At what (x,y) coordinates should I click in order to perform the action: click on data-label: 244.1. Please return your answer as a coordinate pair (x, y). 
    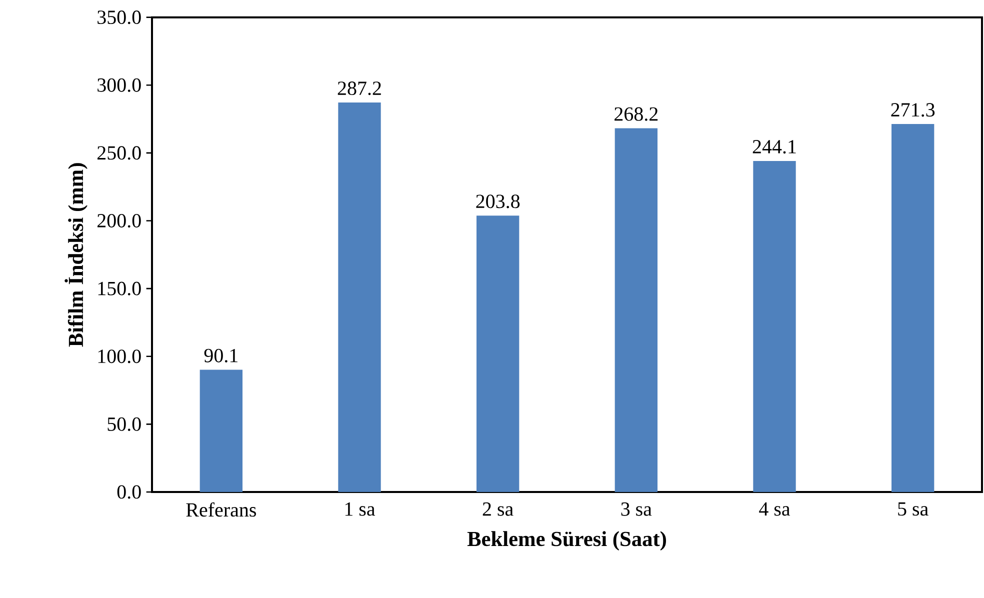
    Looking at the image, I should click on (774, 147).